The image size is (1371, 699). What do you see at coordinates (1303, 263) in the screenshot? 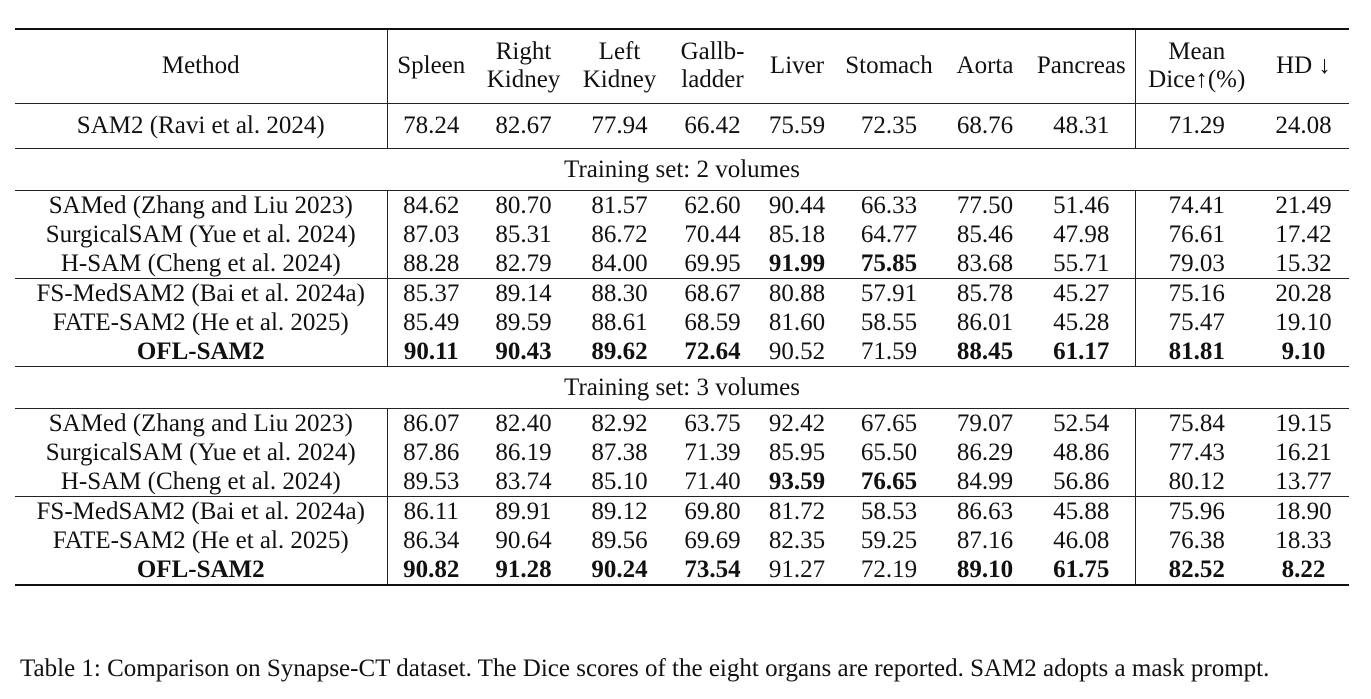
I see `value-cell: 15.32` at bounding box center [1303, 263].